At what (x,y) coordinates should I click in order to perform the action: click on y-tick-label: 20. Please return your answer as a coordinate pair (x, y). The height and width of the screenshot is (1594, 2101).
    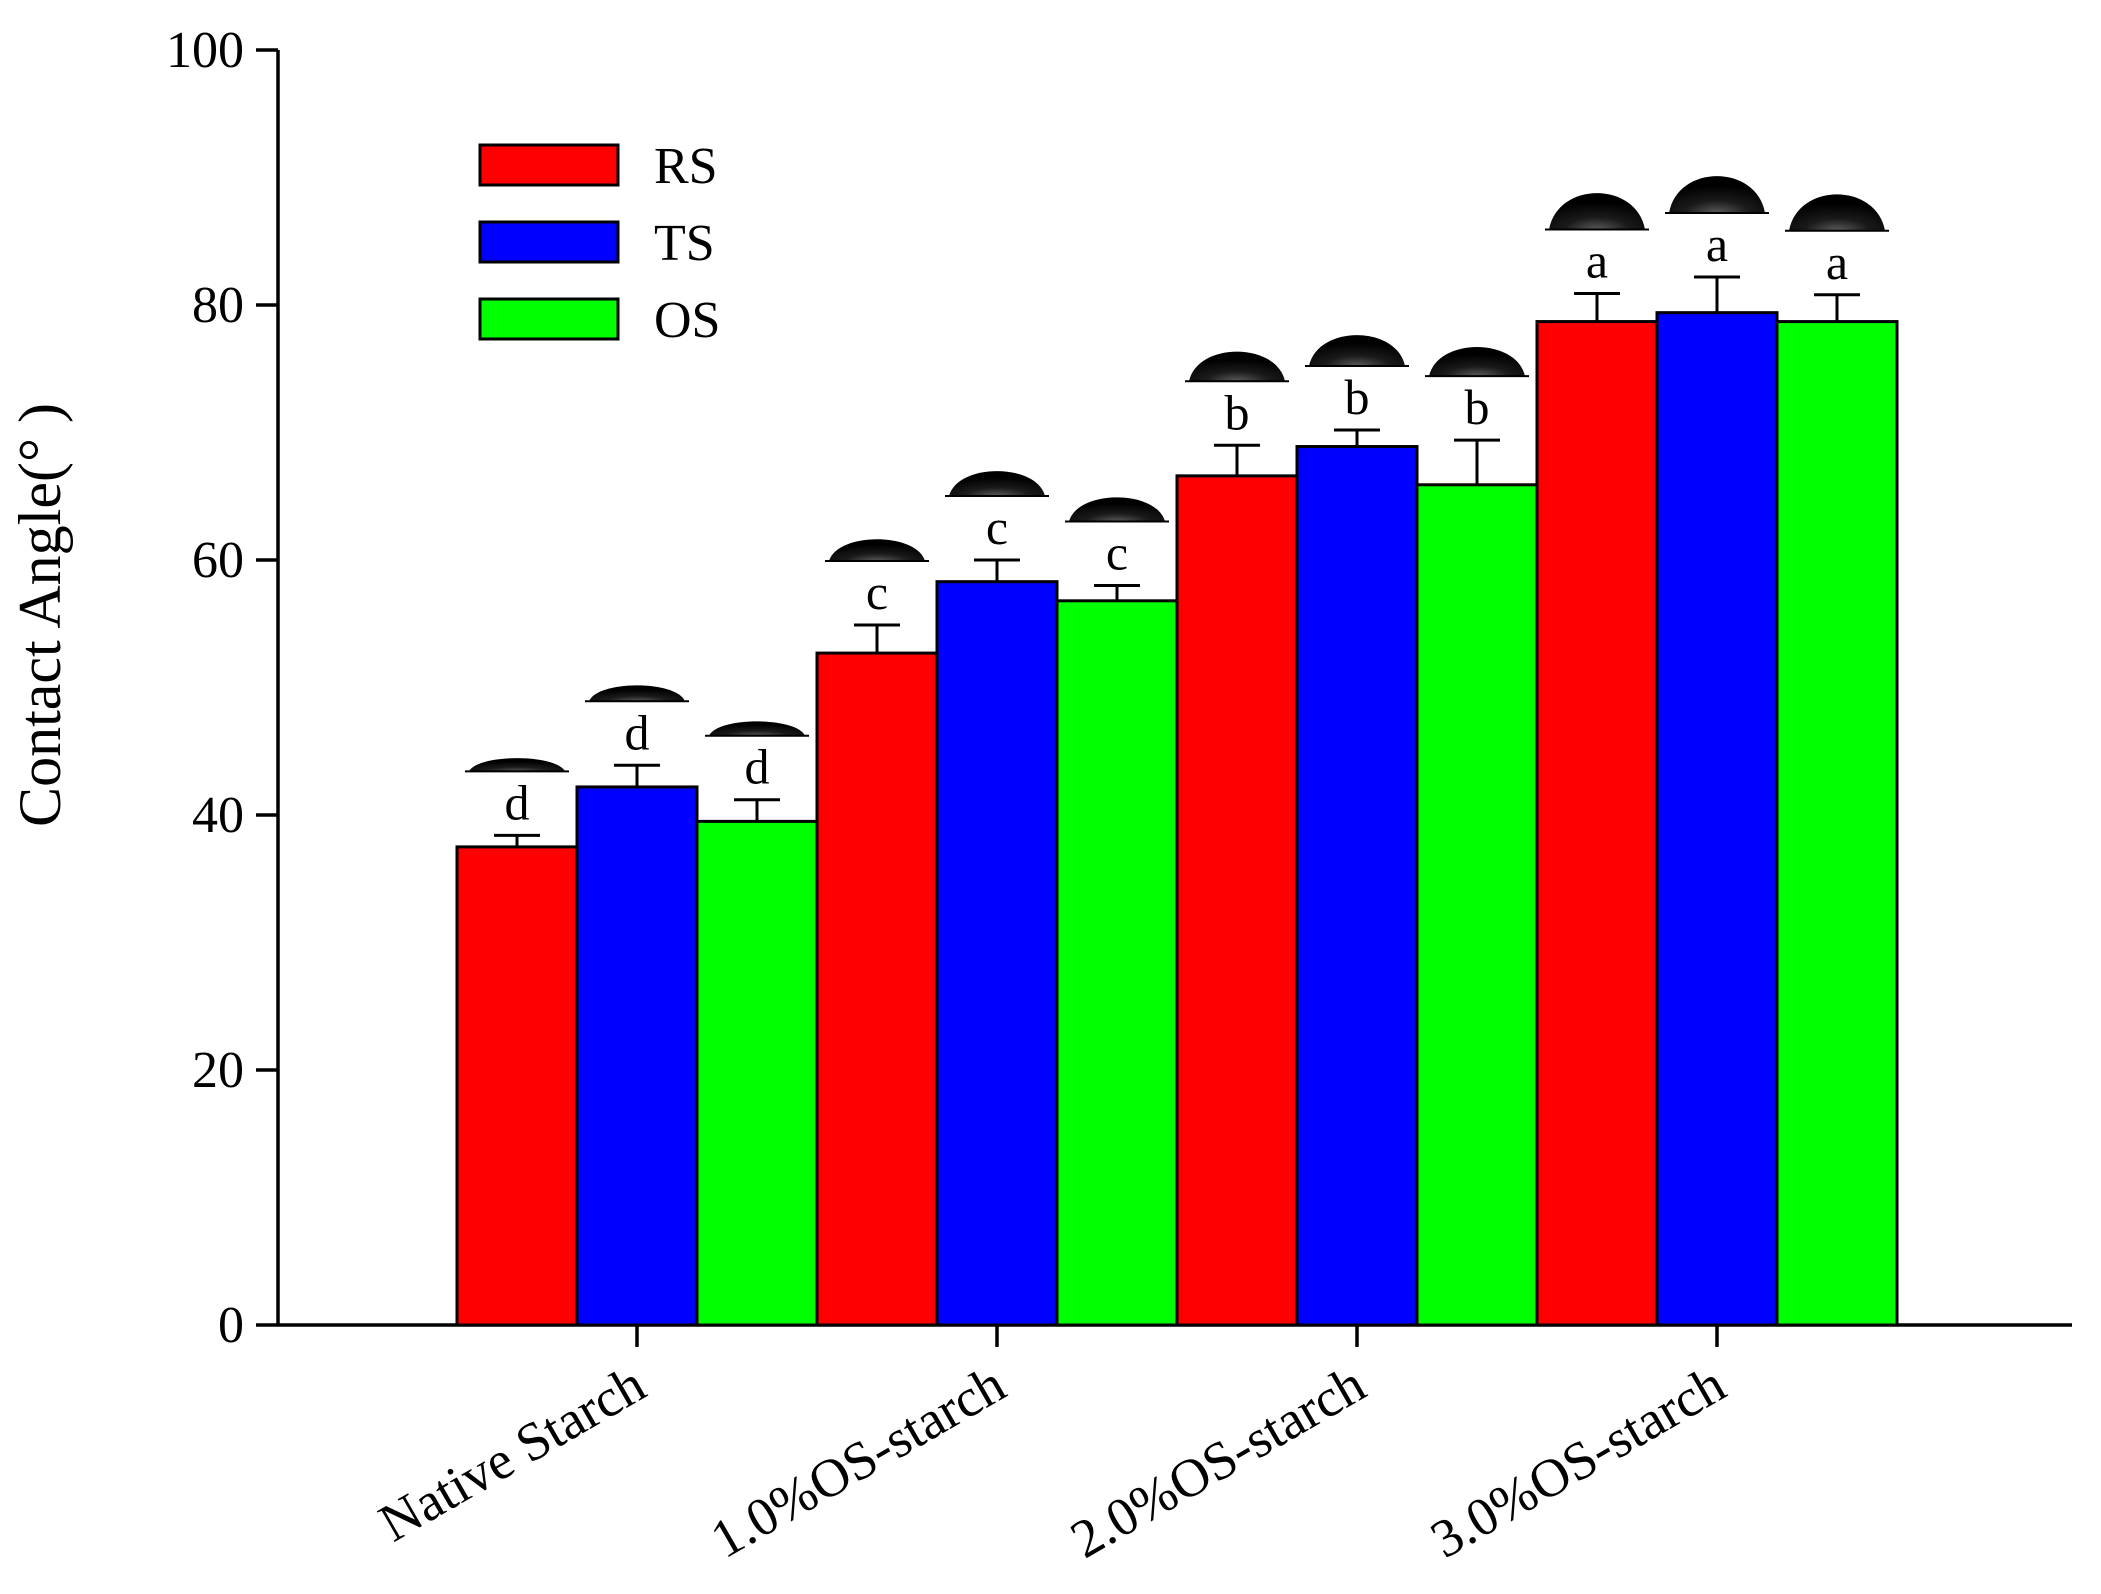
    Looking at the image, I should click on (218, 1070).